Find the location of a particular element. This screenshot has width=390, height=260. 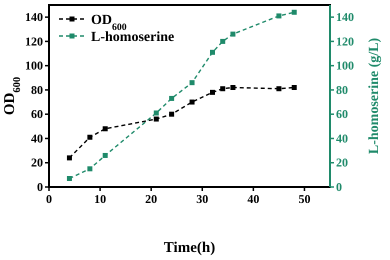

y-tick-label: 120 is located at coordinates (34, 41).